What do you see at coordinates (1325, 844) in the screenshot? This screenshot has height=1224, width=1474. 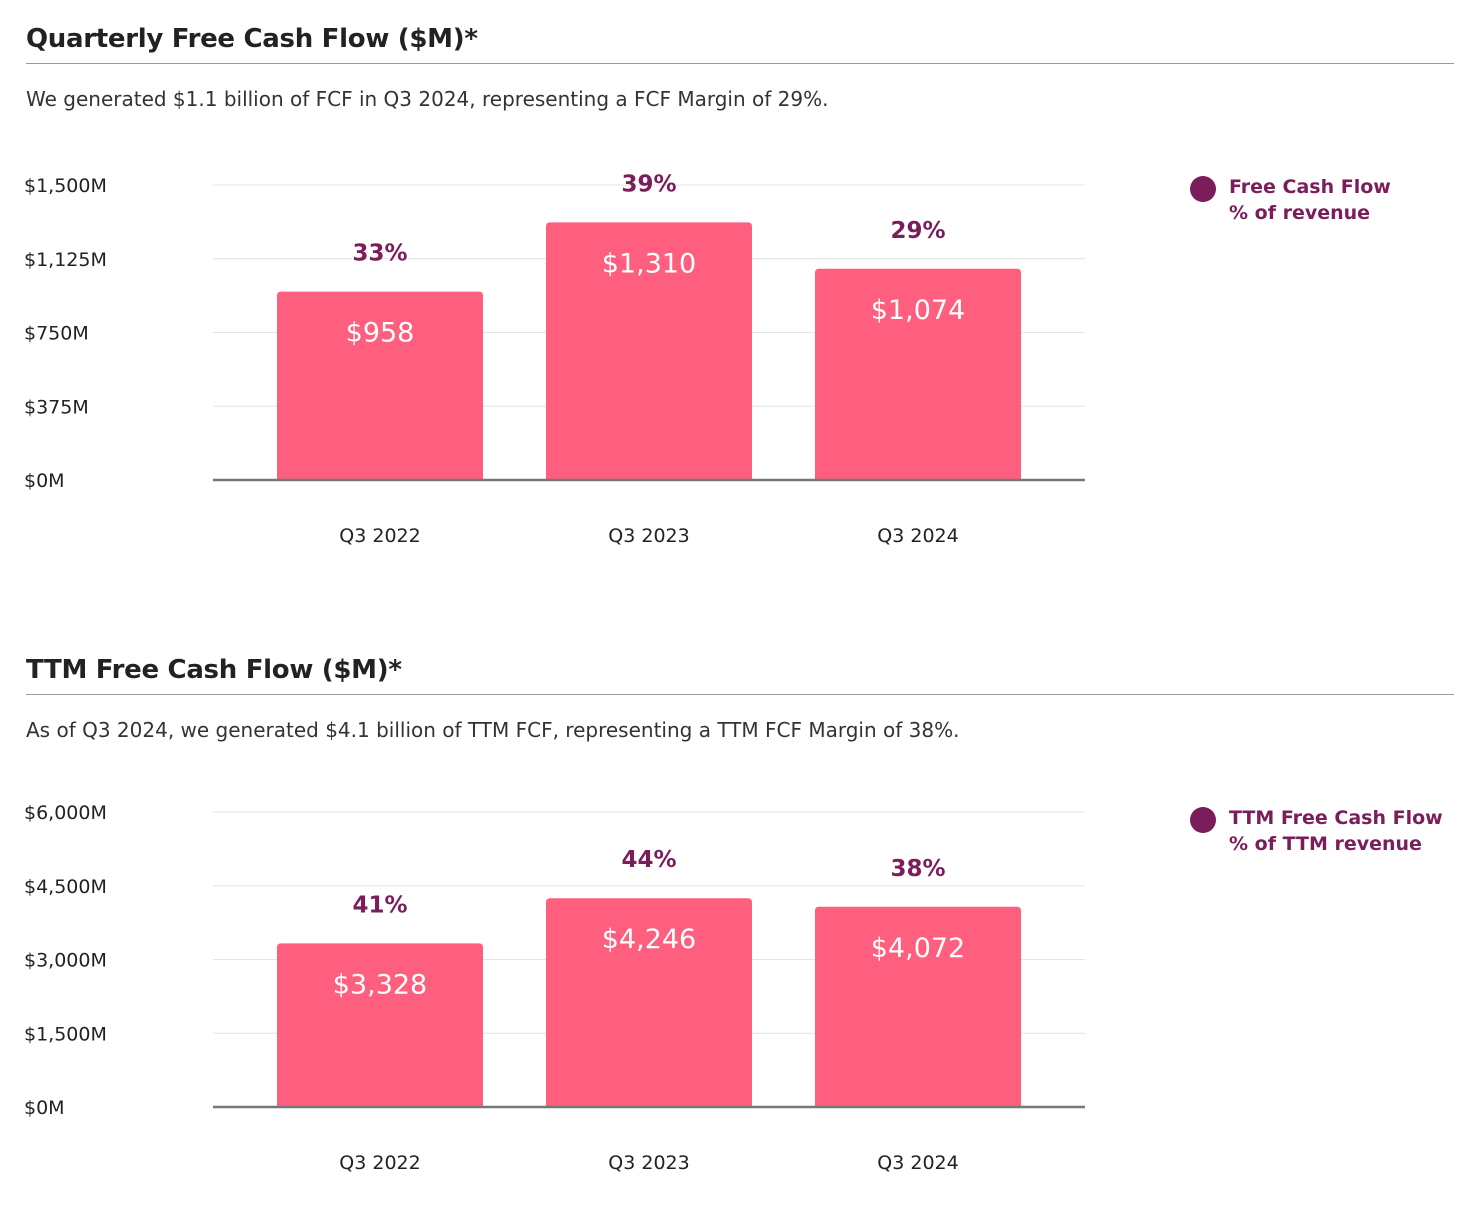 I see `legend-line-percent: % of TTM revenue` at bounding box center [1325, 844].